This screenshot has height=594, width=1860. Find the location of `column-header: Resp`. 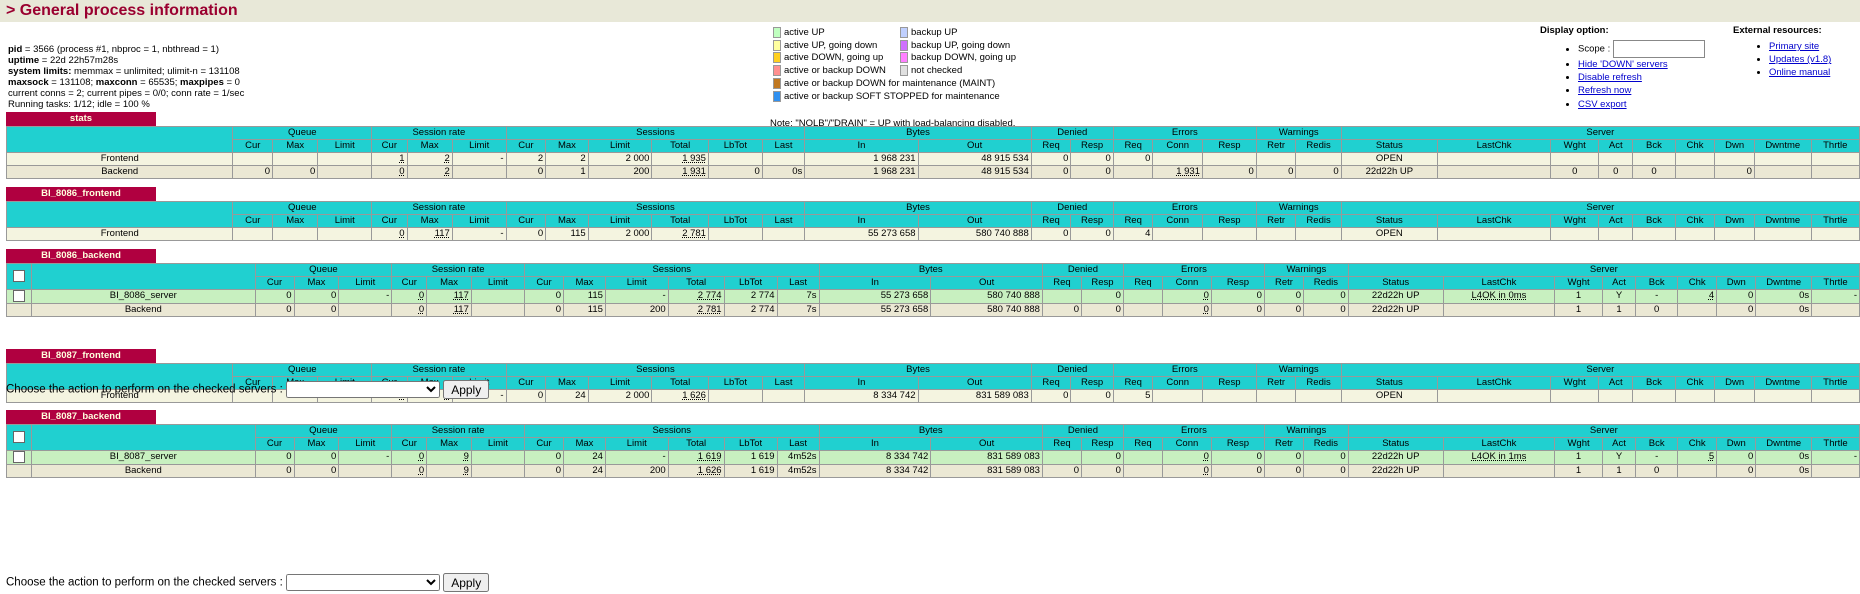

column-header: Resp is located at coordinates (1229, 146).